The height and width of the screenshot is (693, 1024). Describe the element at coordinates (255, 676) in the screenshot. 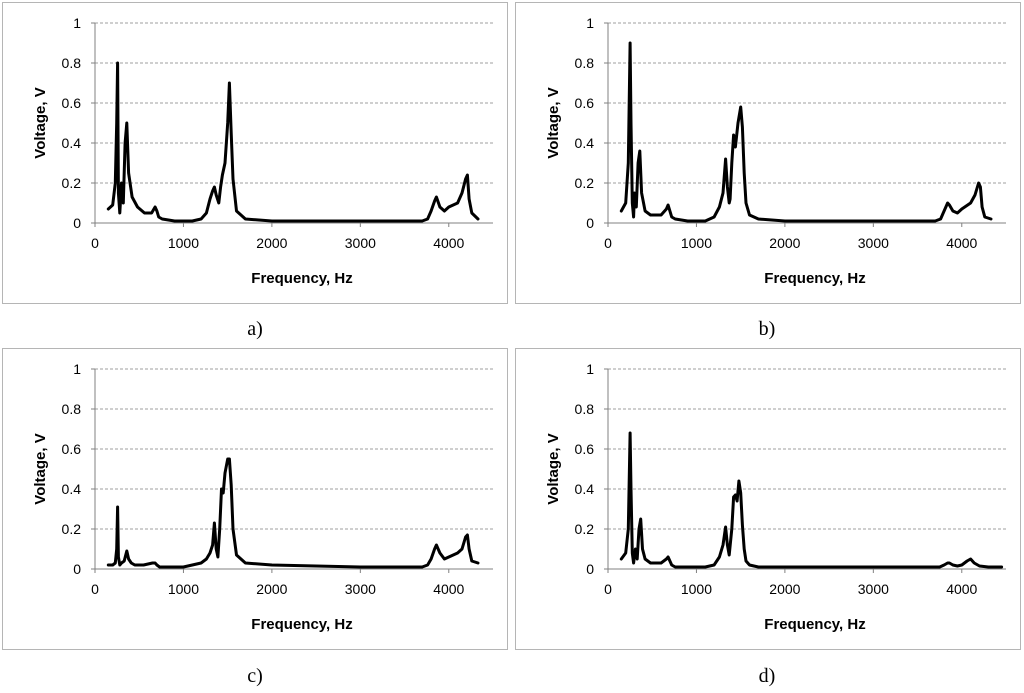

I see `caption-c: c)` at that location.